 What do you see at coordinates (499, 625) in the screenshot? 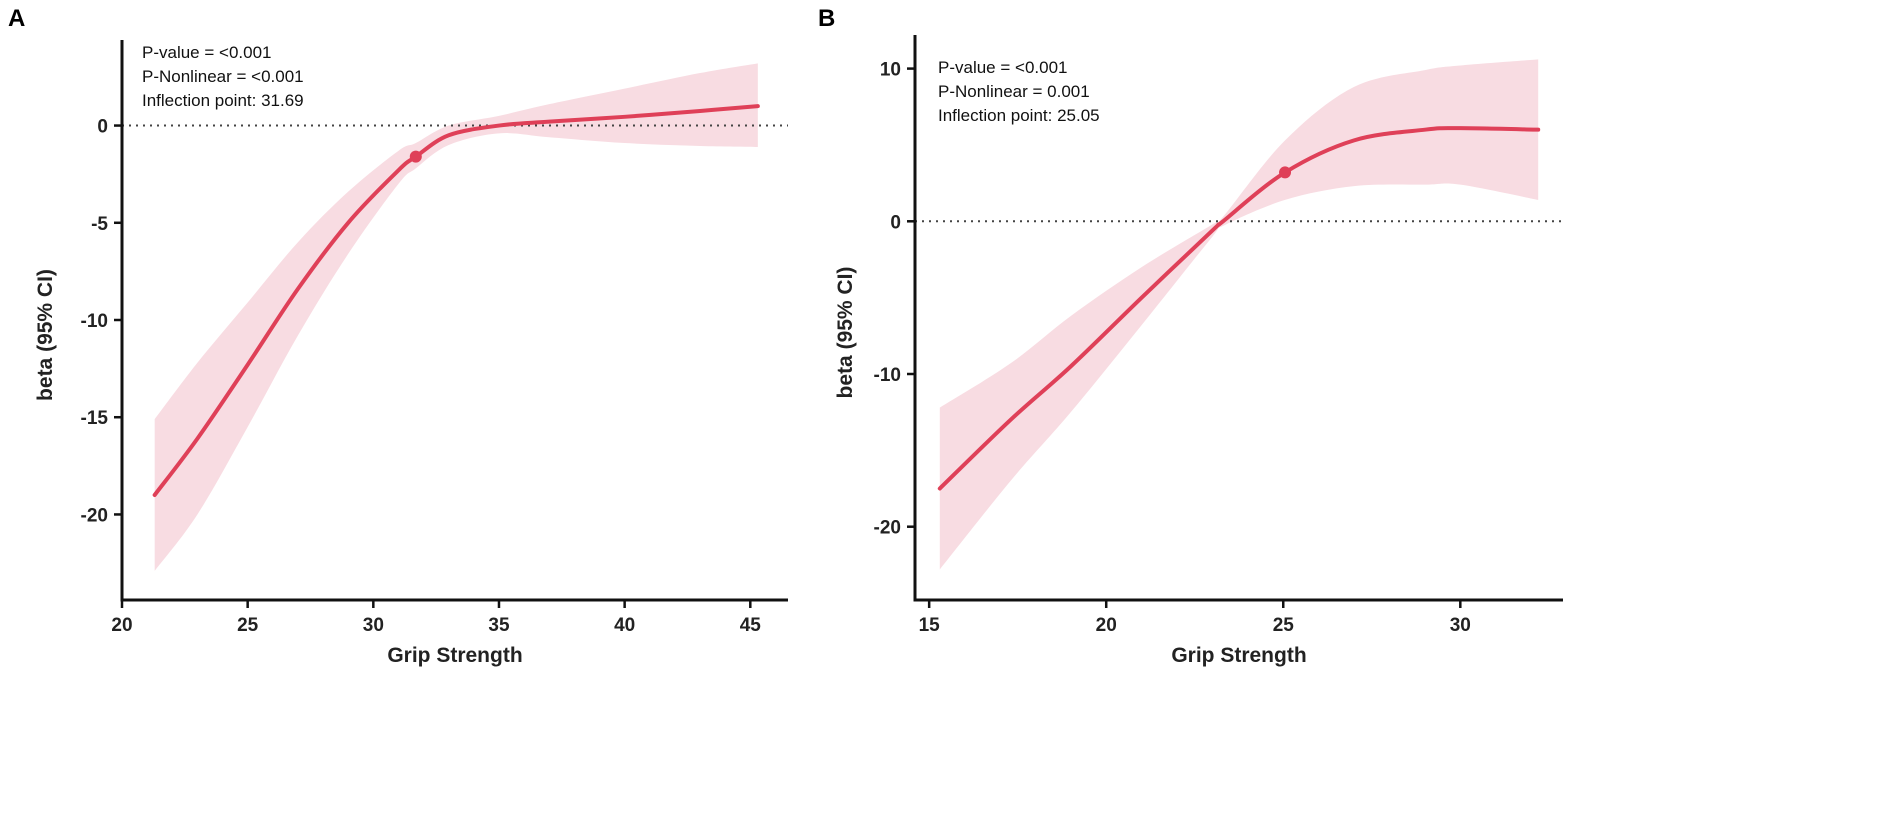
I see `x-tick-label: 35` at bounding box center [499, 625].